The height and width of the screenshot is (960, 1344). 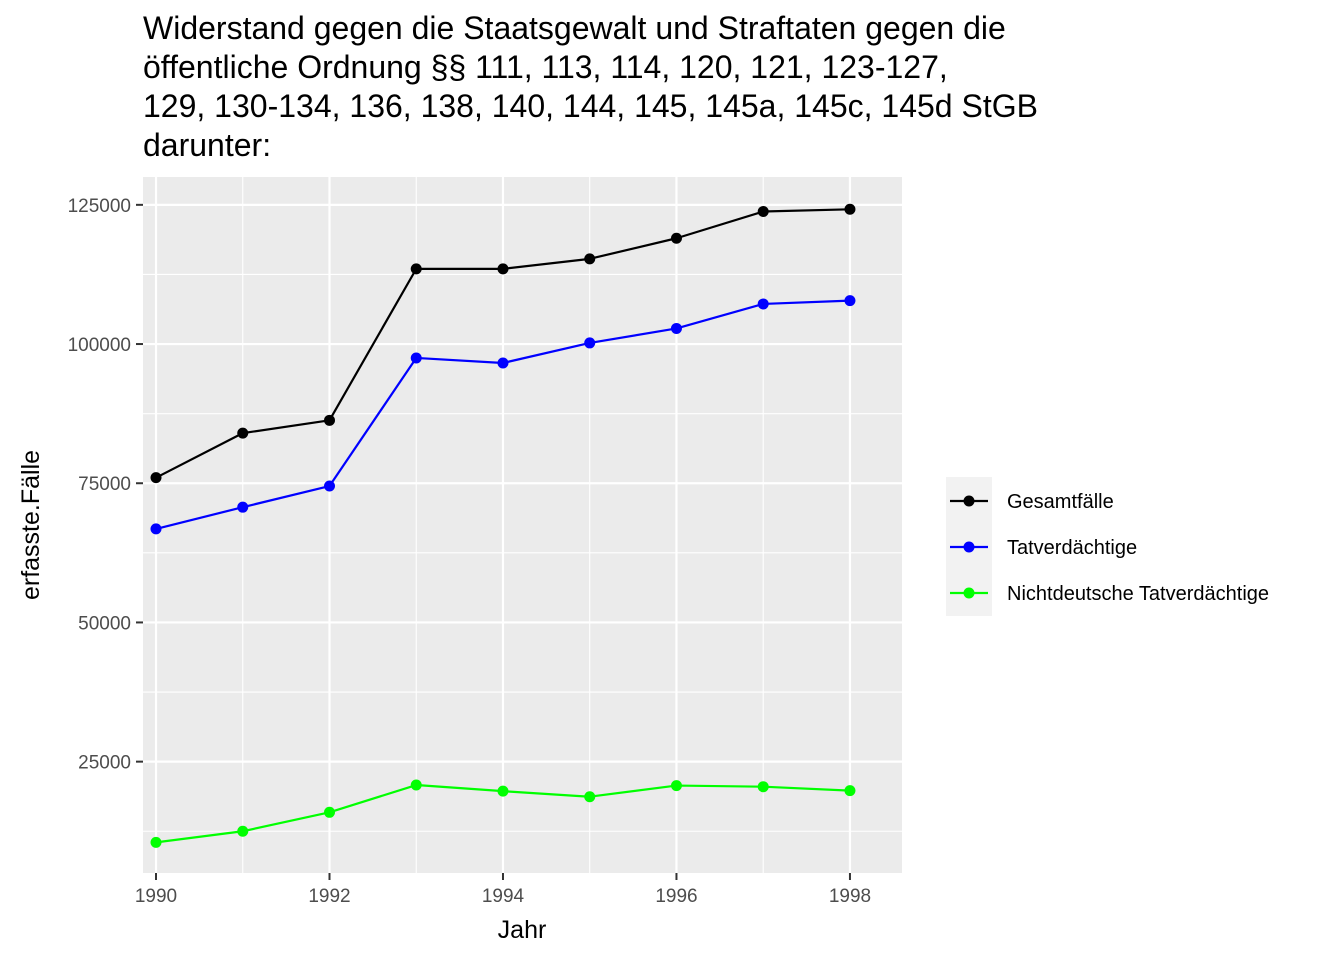 I want to click on y-tick-label: 100000, so click(x=99, y=345).